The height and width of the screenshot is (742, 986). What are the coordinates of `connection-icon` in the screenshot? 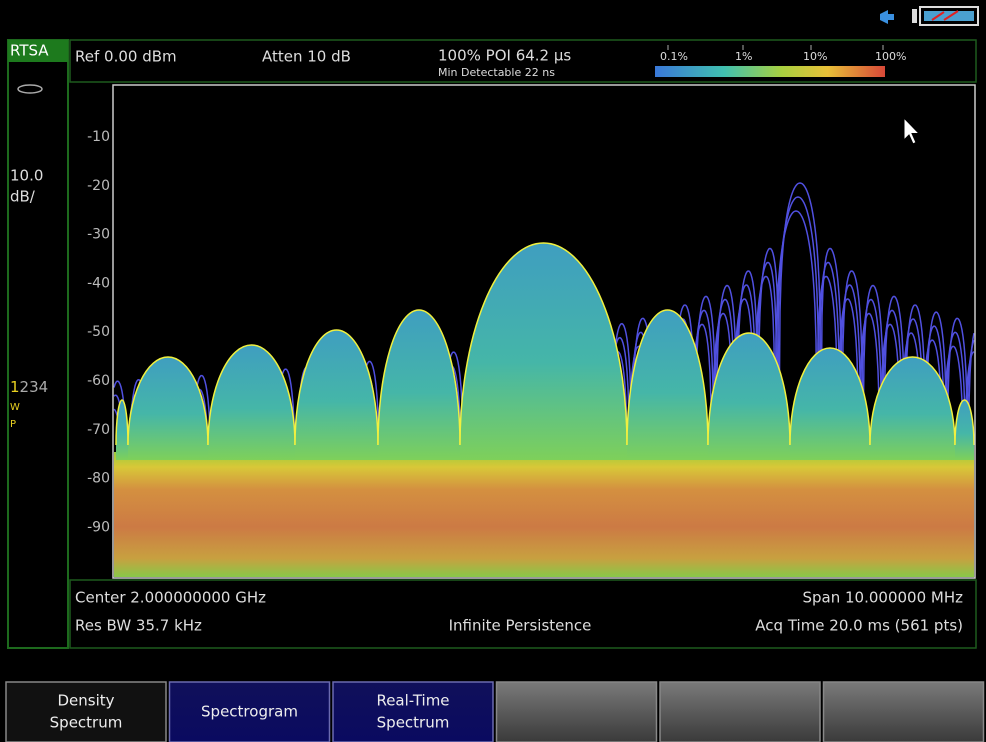 It's located at (887, 17).